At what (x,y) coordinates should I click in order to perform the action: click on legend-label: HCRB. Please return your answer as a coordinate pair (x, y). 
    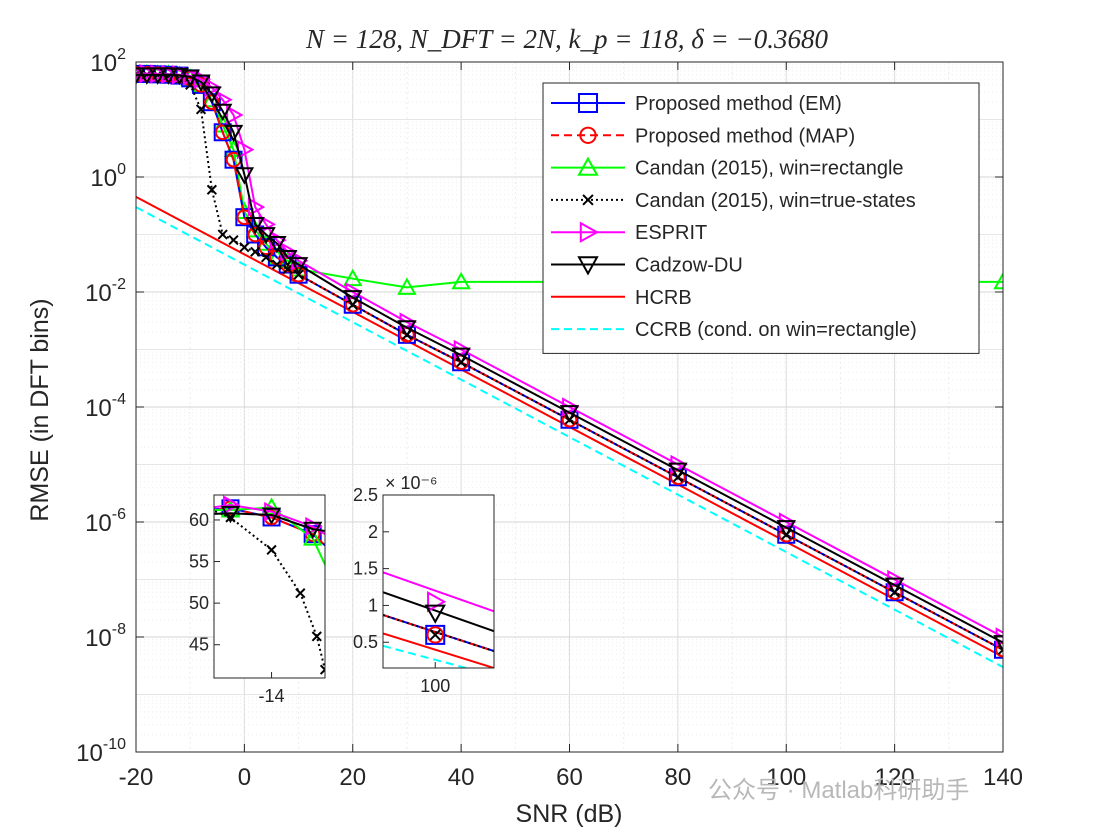
    Looking at the image, I should click on (663, 298).